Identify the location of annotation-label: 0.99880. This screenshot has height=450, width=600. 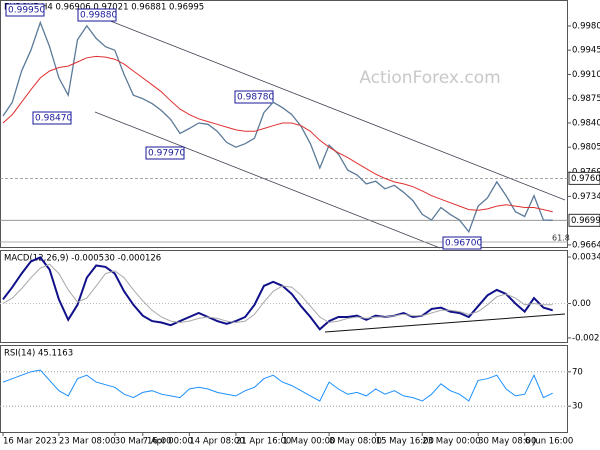
(98, 16).